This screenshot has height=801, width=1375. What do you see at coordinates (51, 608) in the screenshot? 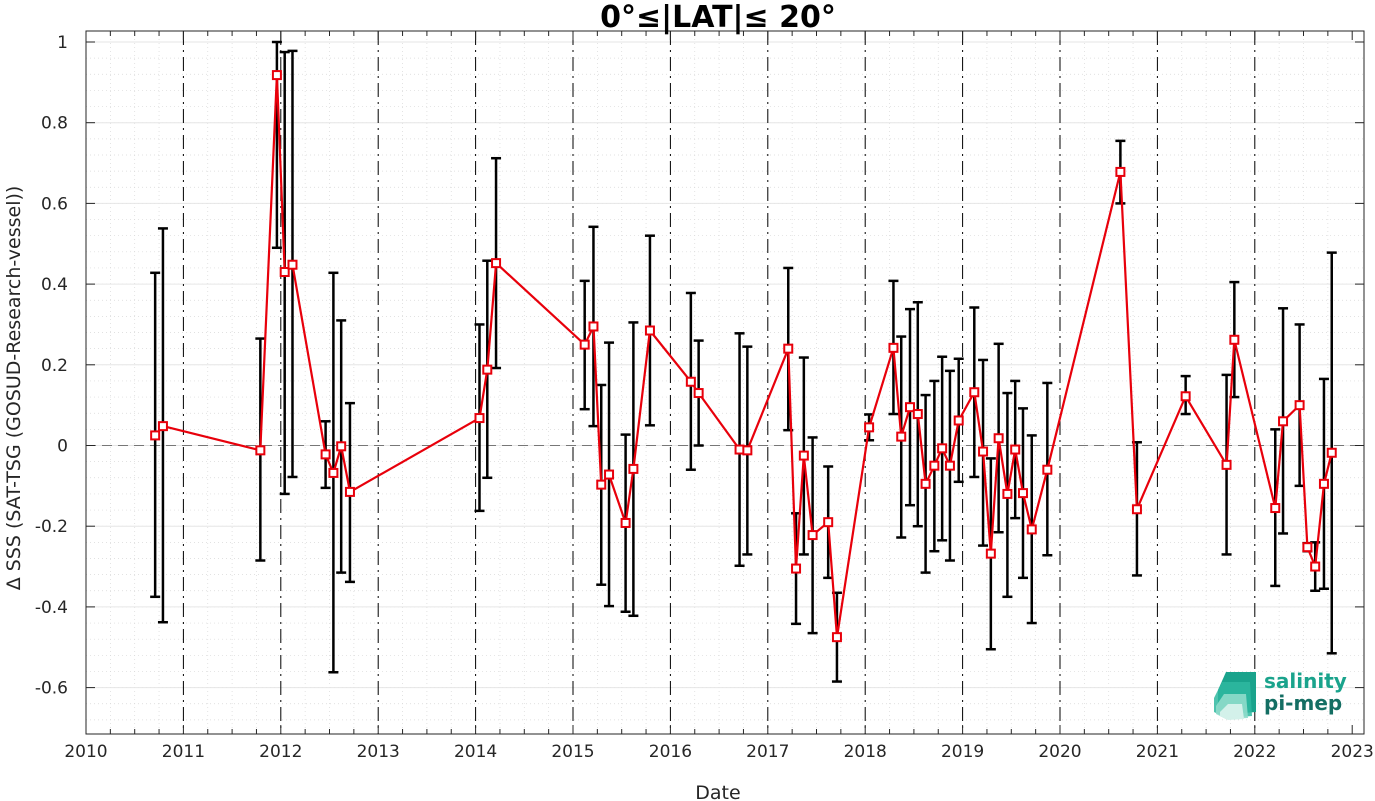
I see `y-tick-label: -0.4` at bounding box center [51, 608].